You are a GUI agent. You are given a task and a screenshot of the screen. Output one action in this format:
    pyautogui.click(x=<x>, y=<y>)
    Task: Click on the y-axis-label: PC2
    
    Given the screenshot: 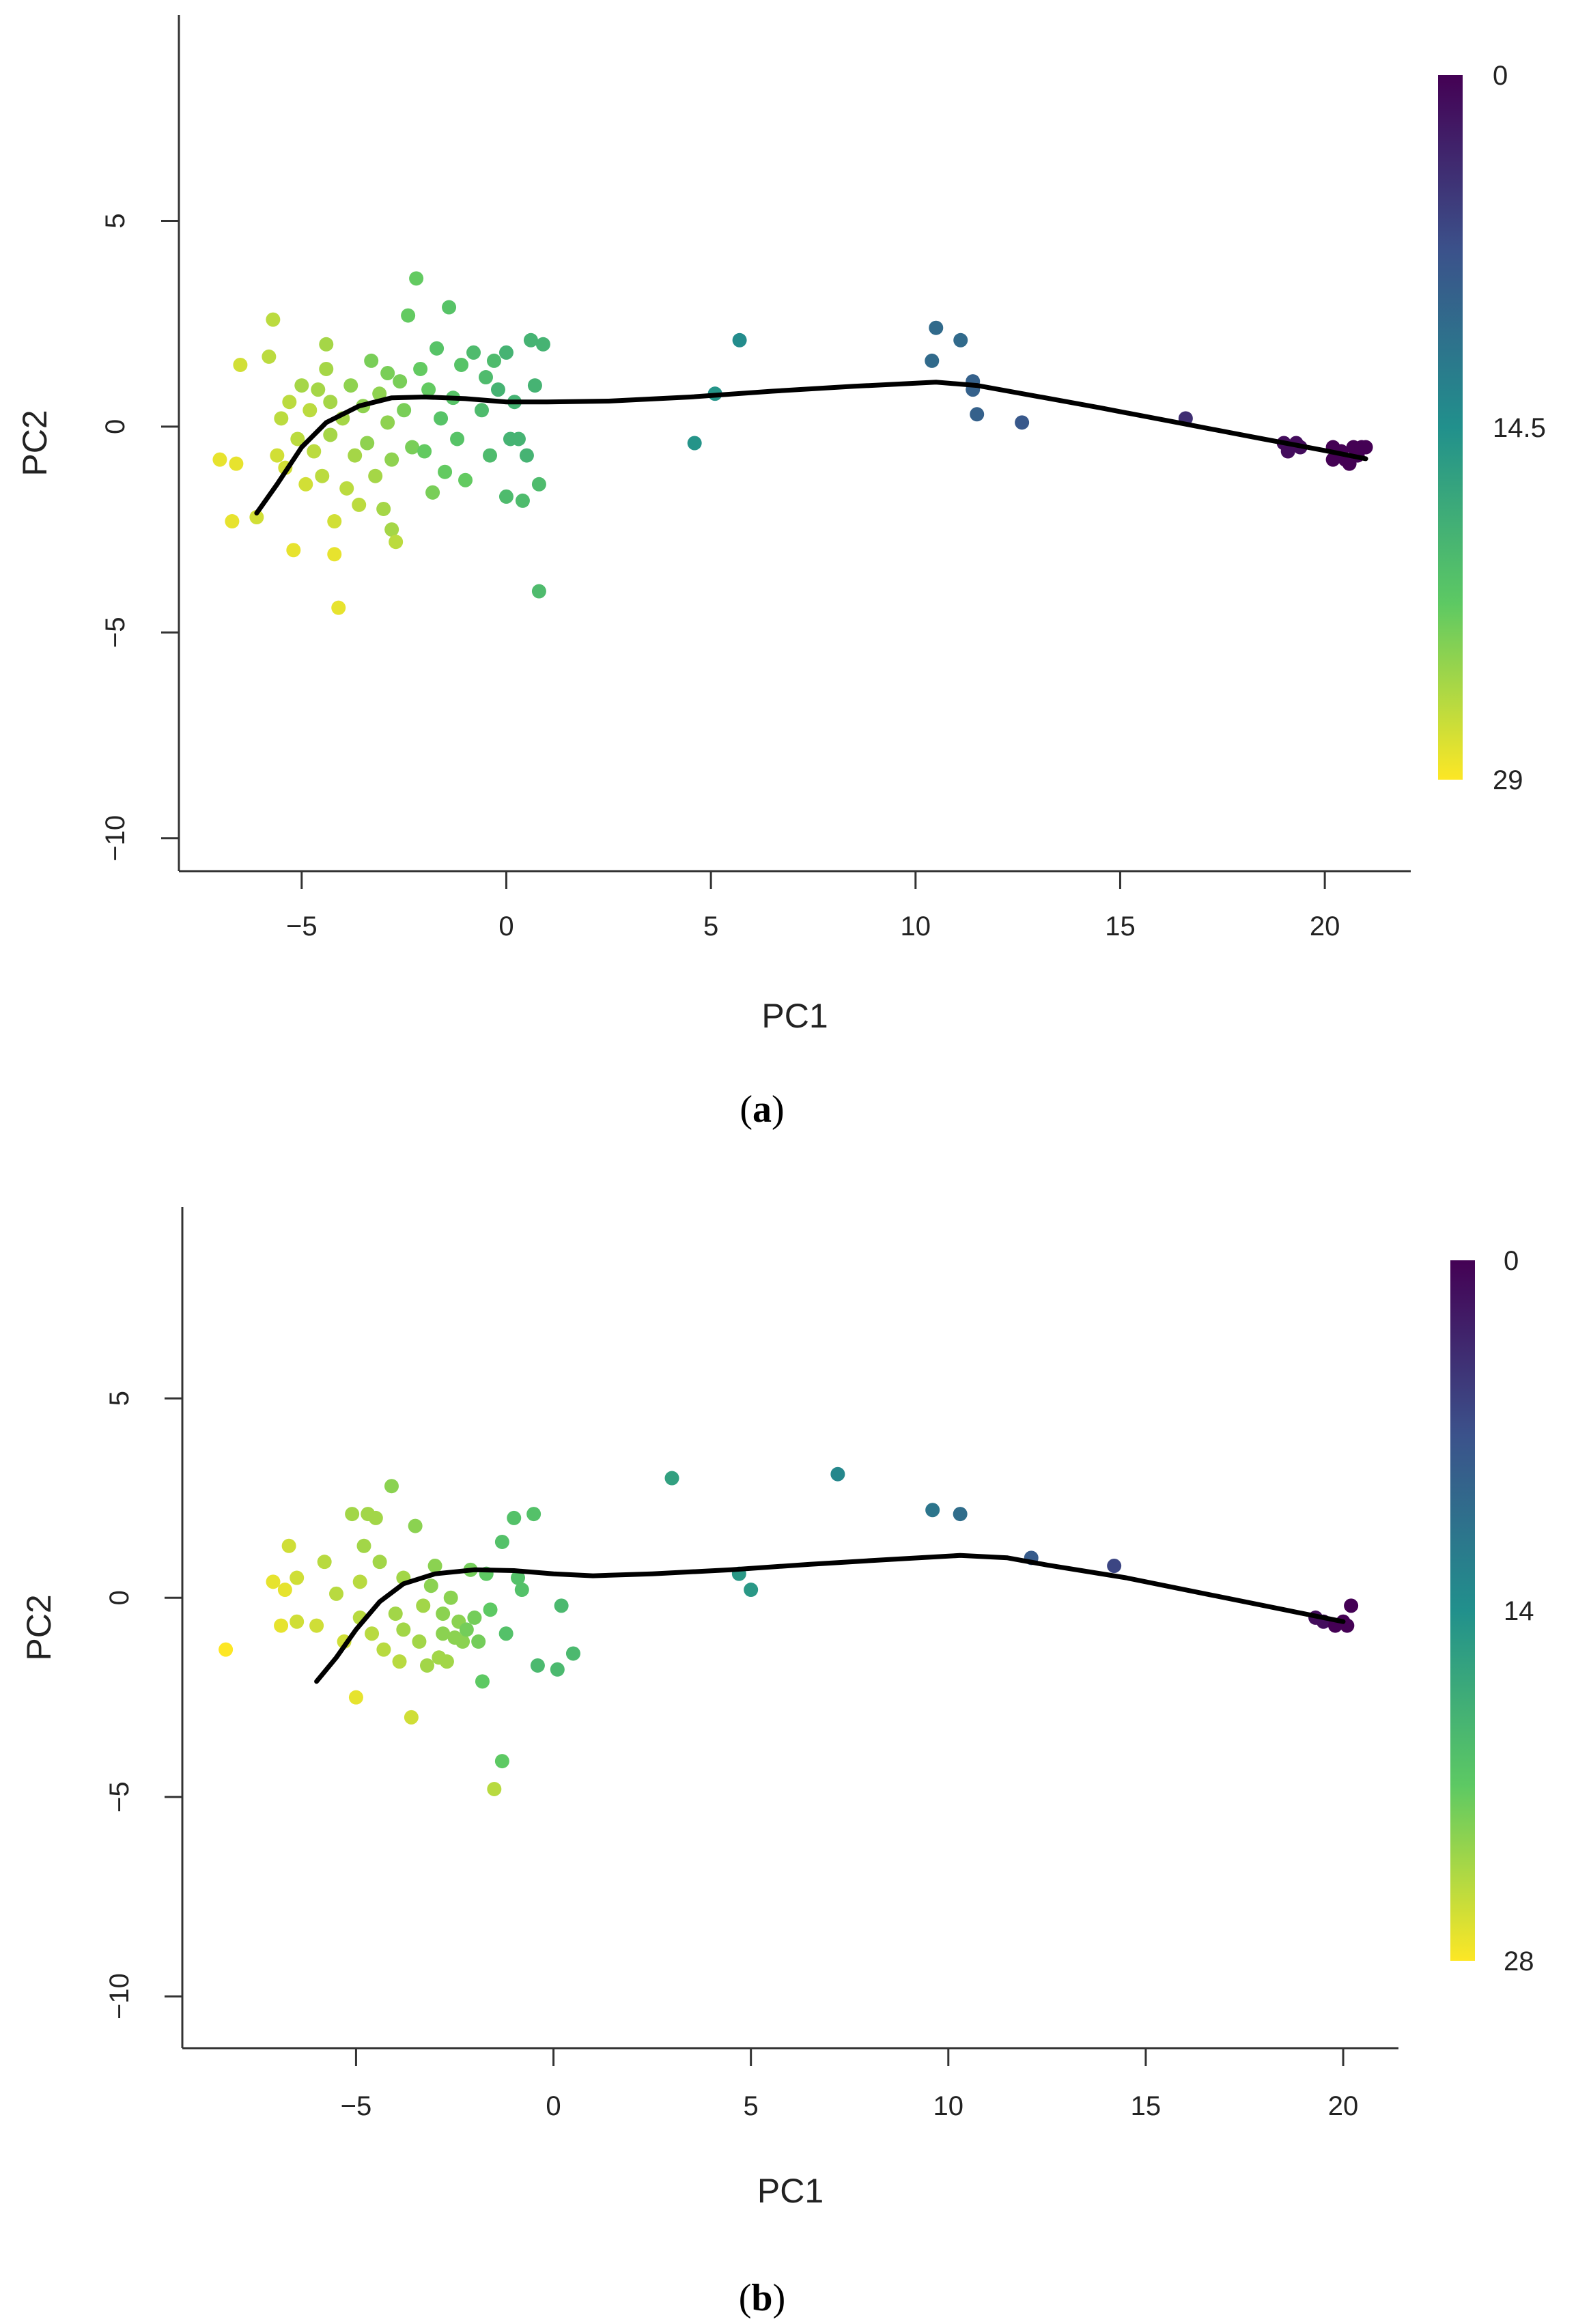 What is the action you would take?
    pyautogui.click(x=39, y=1627)
    